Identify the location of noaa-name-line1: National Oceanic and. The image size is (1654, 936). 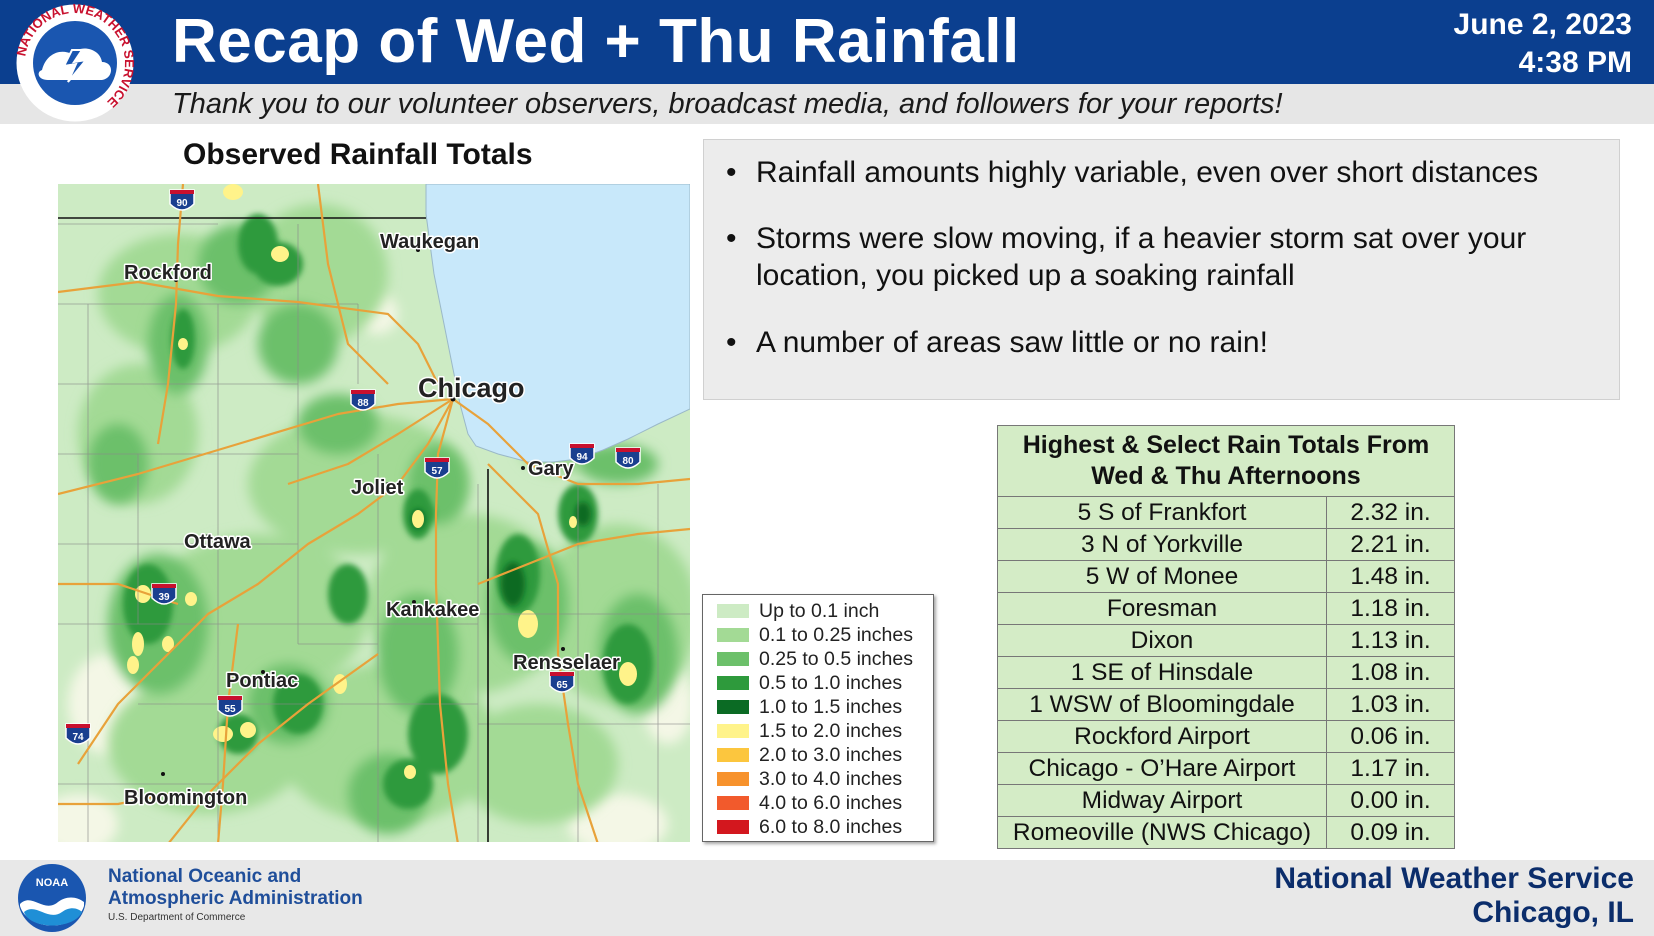
(205, 876).